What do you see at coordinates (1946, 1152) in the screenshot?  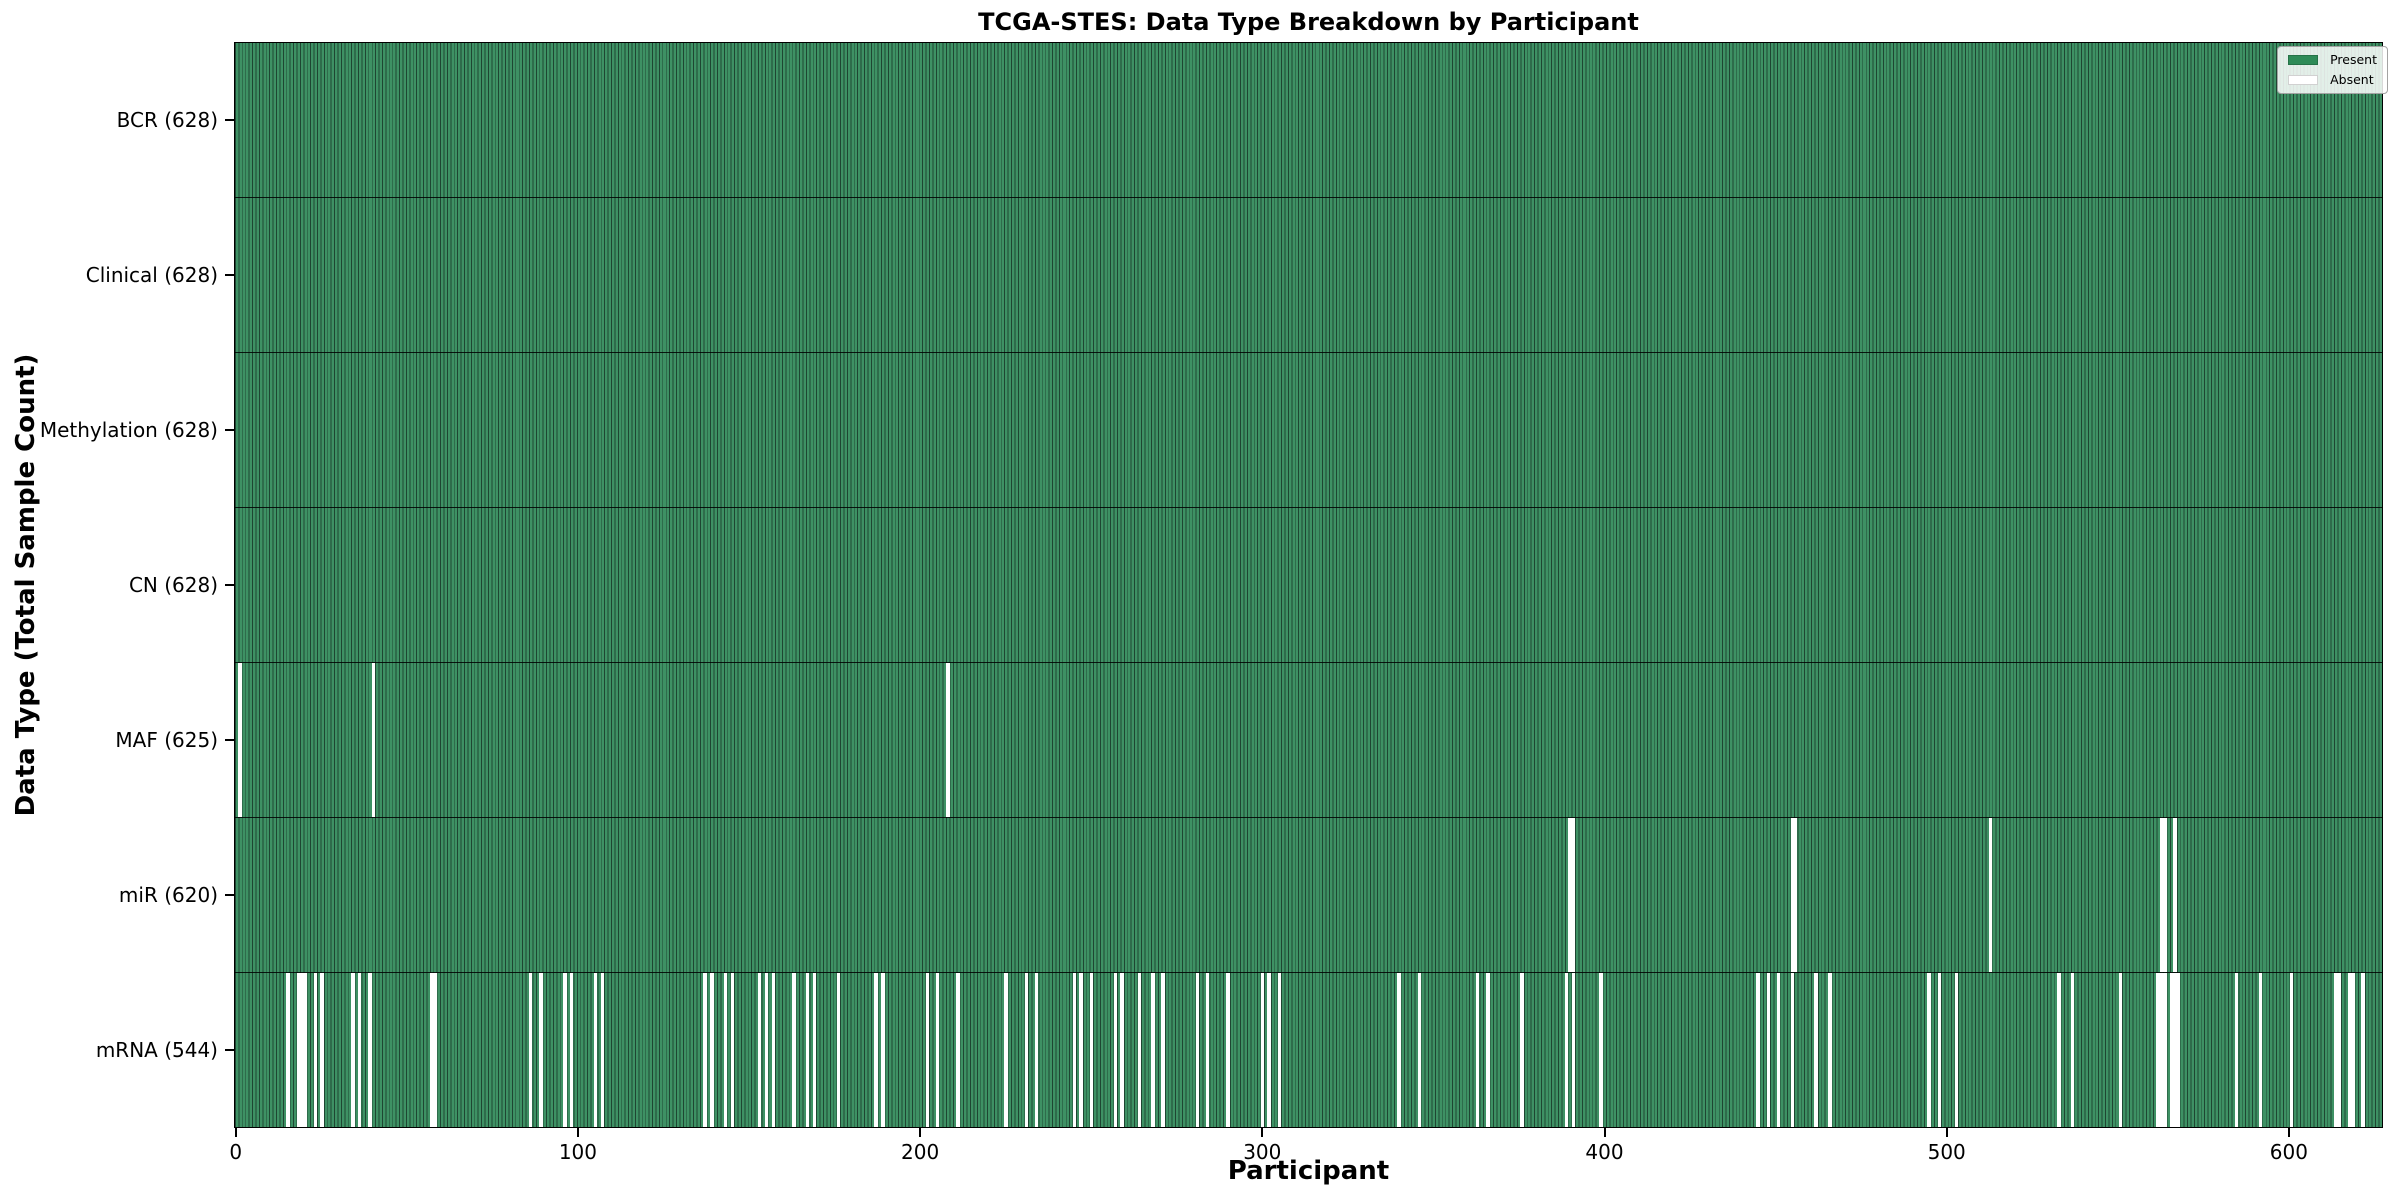 I see `x-tick-label-500: 500` at bounding box center [1946, 1152].